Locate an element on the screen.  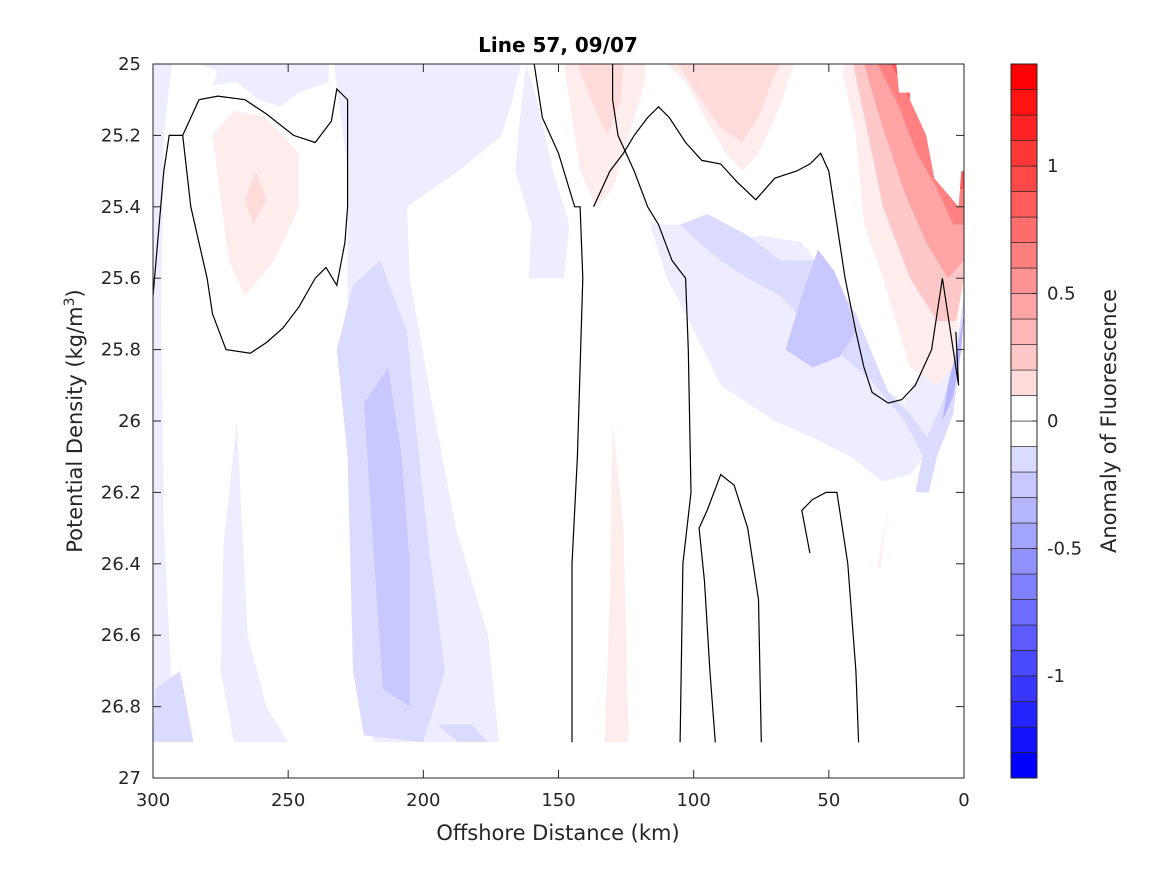
y-tick-label: 26.8 is located at coordinates (121, 707).